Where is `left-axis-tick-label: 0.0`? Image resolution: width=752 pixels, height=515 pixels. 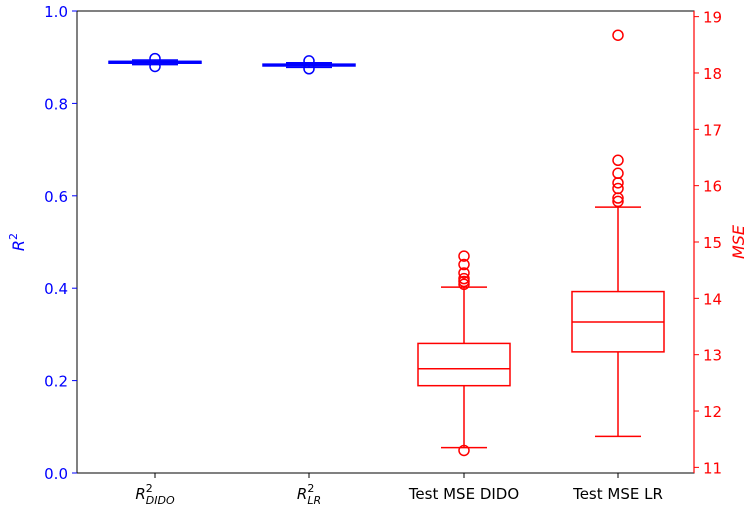
left-axis-tick-label: 0.0 is located at coordinates (56, 474).